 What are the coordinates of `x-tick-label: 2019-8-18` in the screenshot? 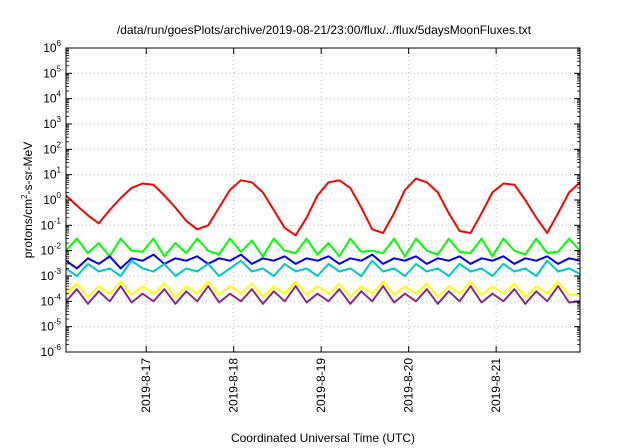 It's located at (234, 385).